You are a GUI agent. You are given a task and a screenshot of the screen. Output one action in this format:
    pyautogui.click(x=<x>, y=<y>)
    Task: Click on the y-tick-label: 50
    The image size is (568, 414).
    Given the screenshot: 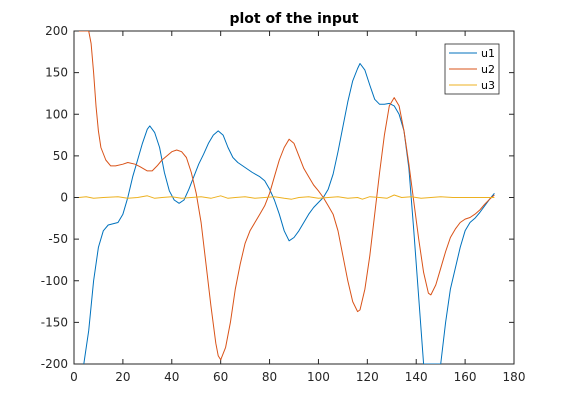 What is the action you would take?
    pyautogui.click(x=60, y=156)
    